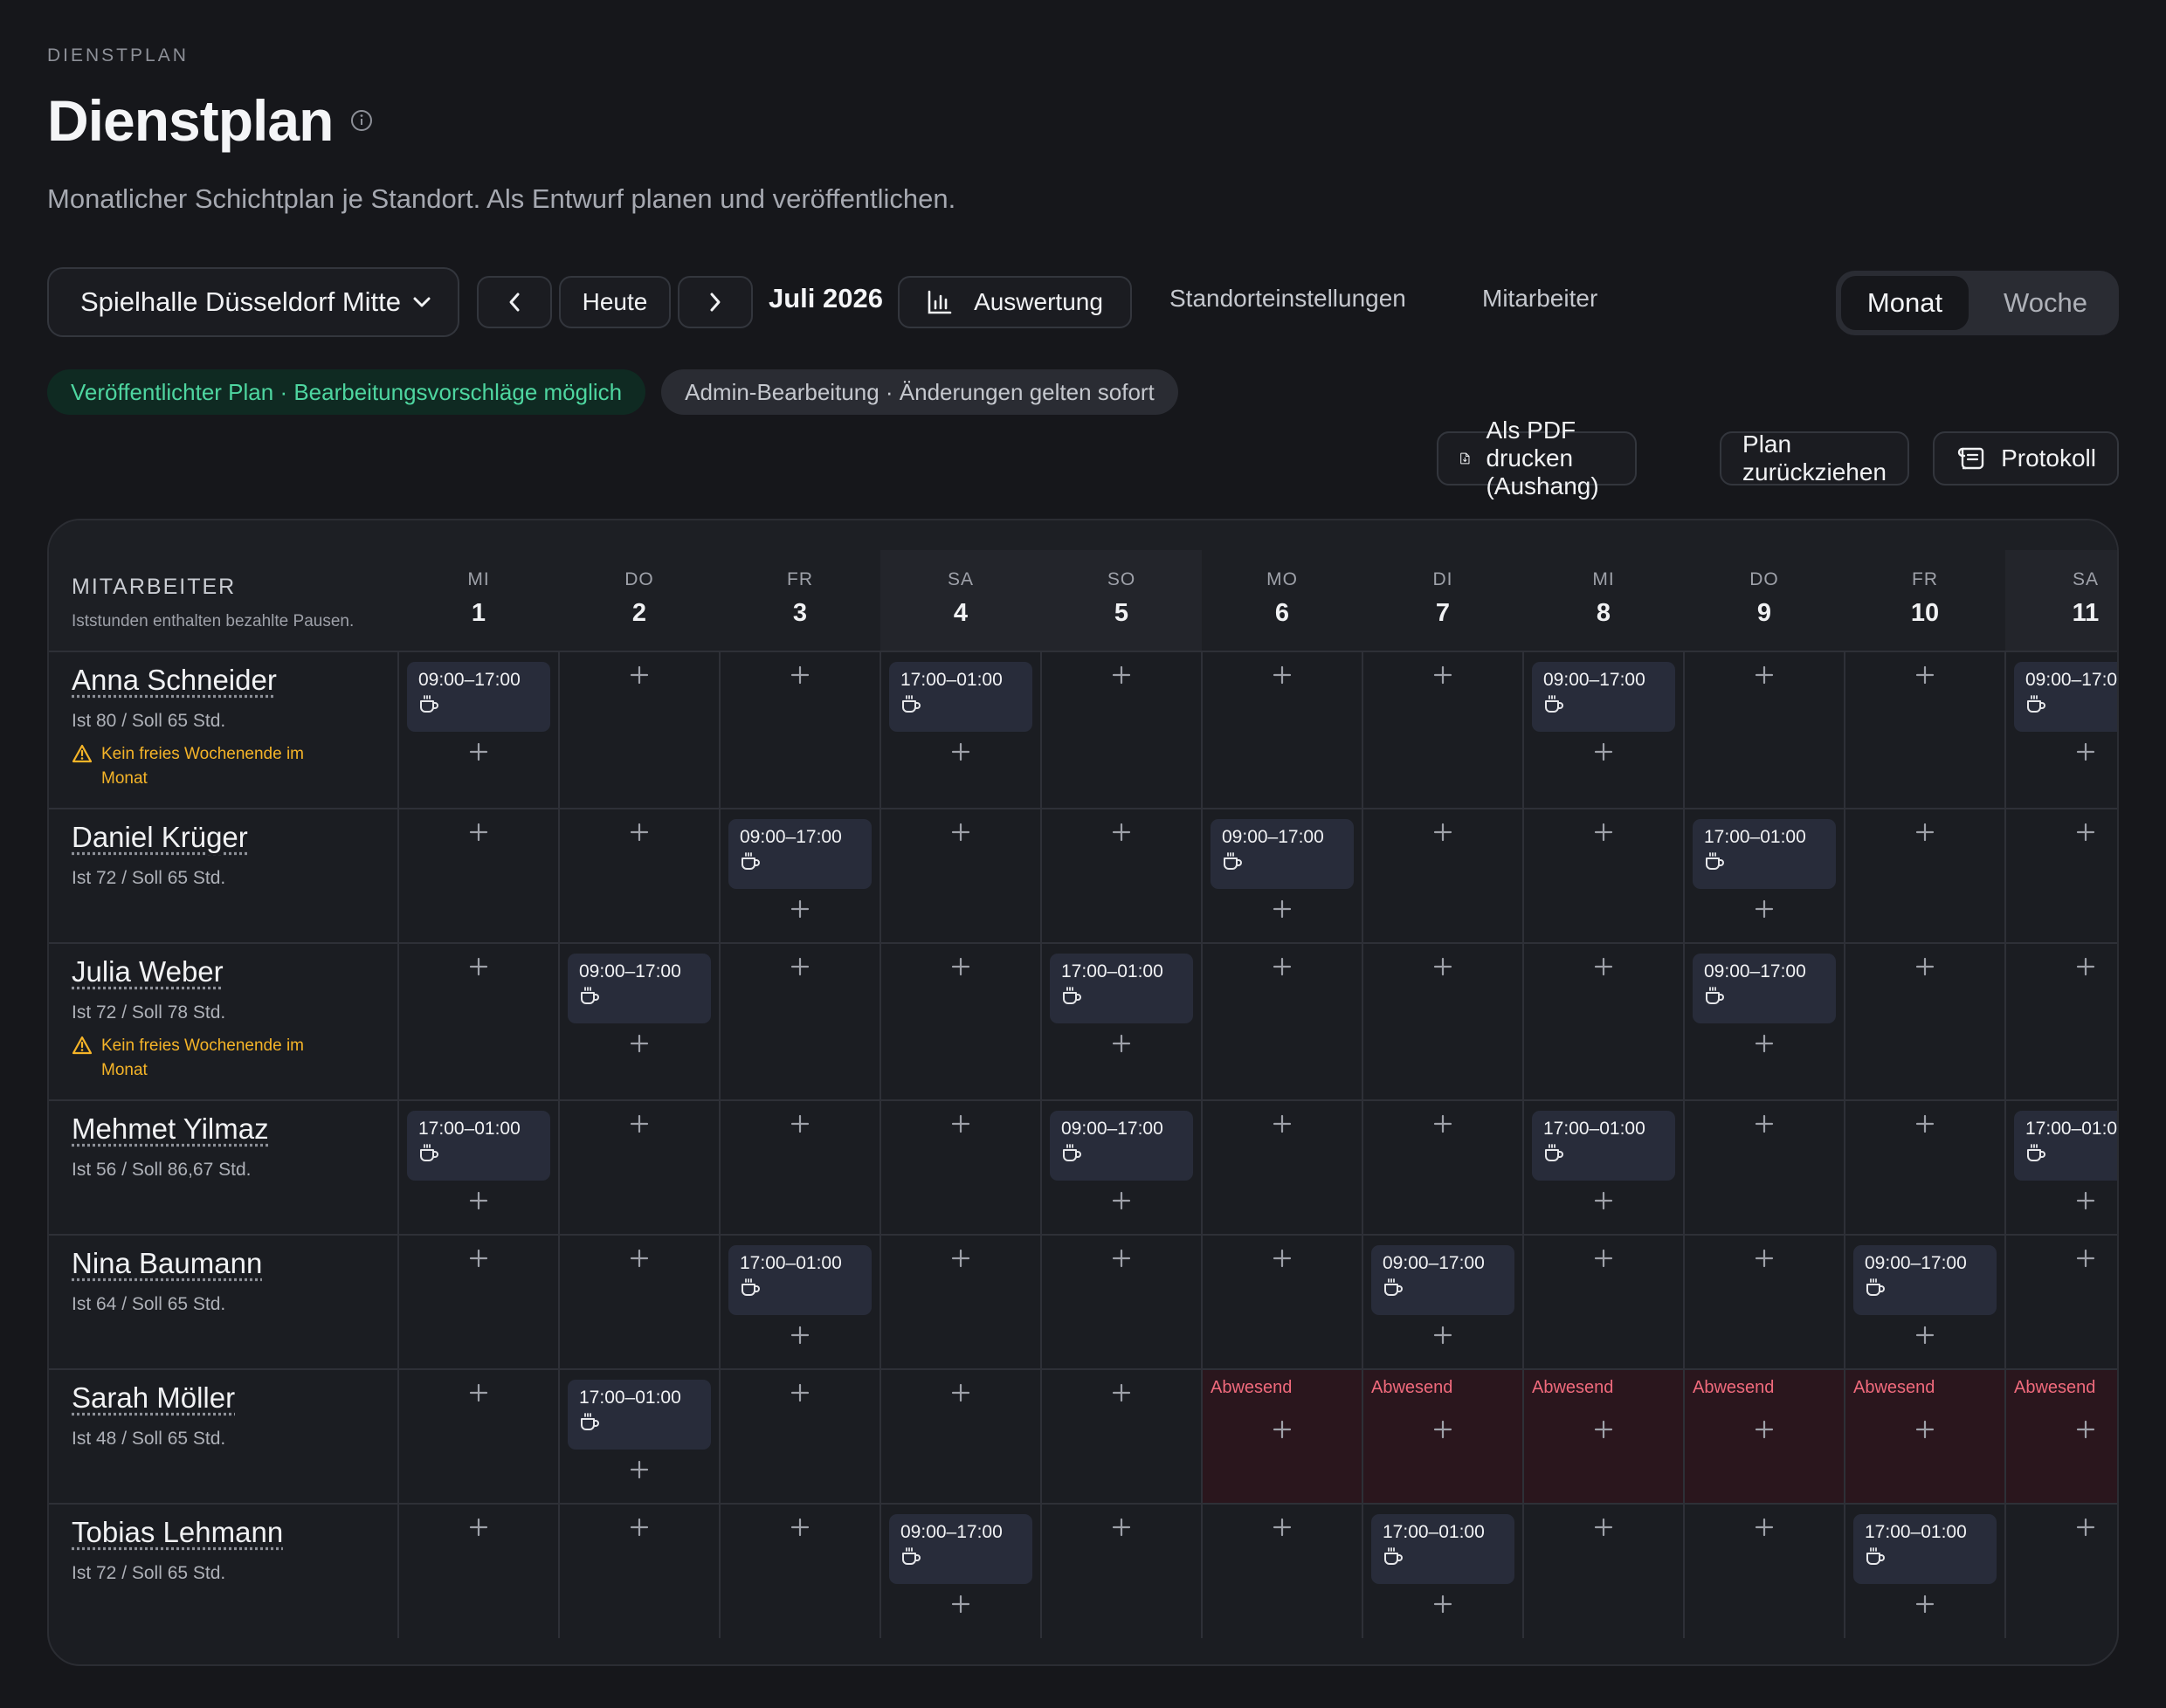 Image resolution: width=2166 pixels, height=1708 pixels. I want to click on today-button: Heute, so click(615, 302).